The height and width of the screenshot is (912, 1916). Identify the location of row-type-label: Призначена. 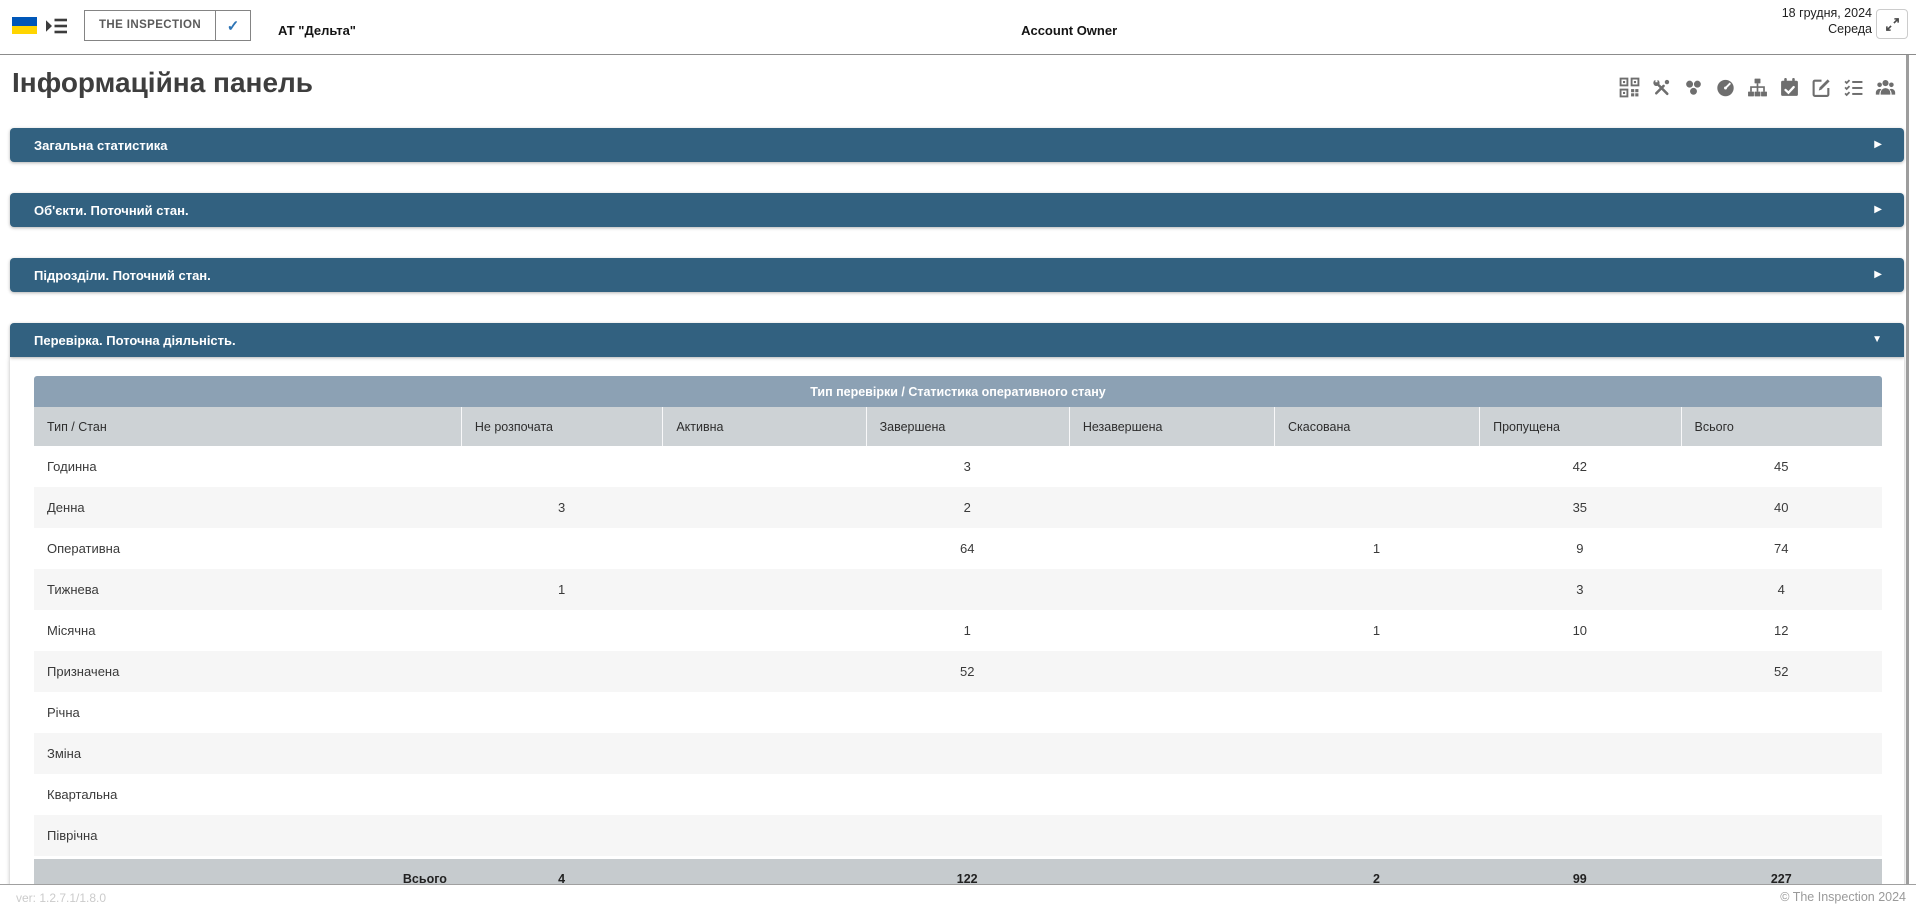
(247, 671).